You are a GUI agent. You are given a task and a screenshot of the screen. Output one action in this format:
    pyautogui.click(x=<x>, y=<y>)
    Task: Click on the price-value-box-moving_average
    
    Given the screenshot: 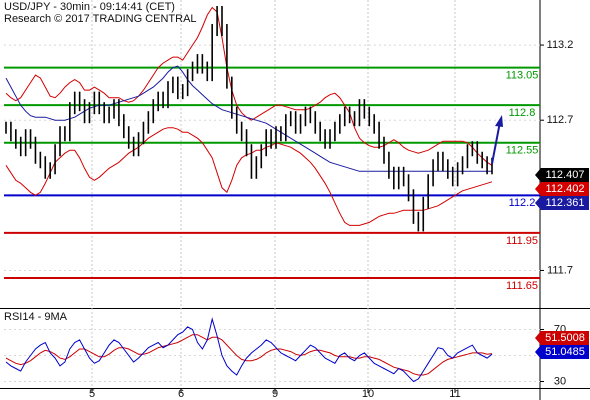 What is the action you would take?
    pyautogui.click(x=565, y=203)
    